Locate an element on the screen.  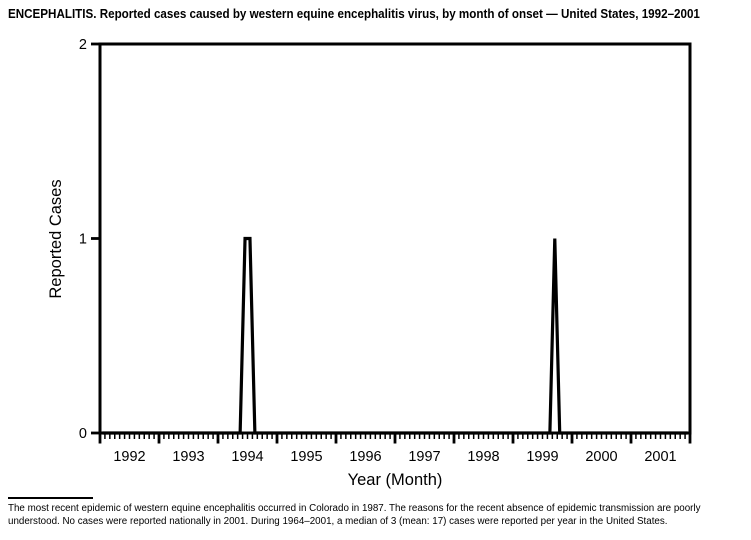
x-axis-year-label: 1993 is located at coordinates (188, 457).